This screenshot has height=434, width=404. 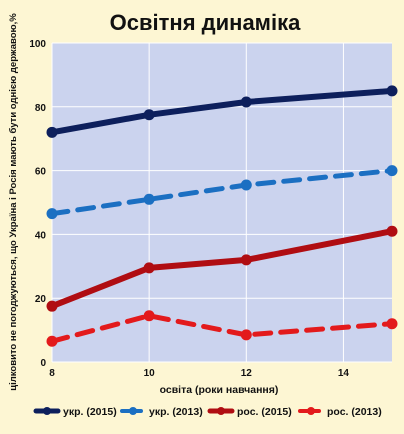 What do you see at coordinates (41, 108) in the screenshot?
I see `y-tick-label: 80` at bounding box center [41, 108].